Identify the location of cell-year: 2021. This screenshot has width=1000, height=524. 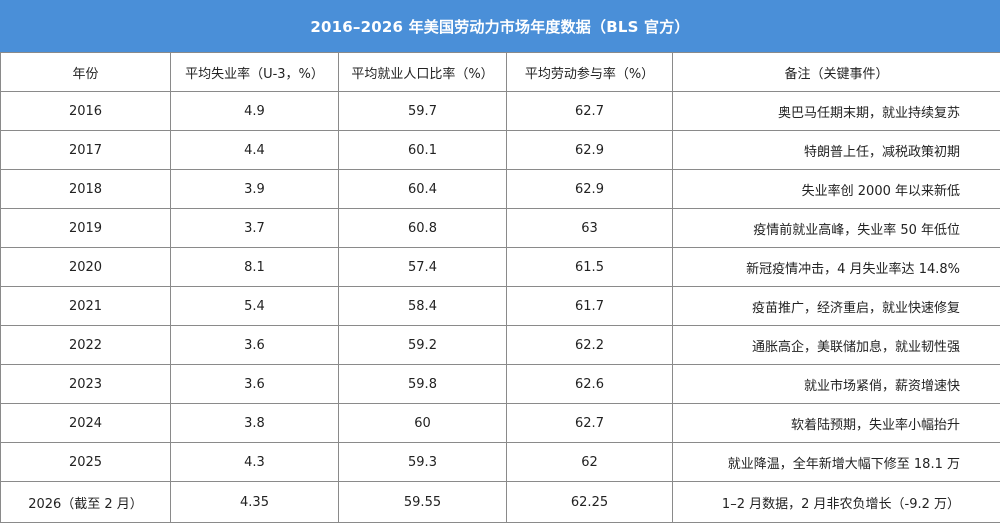
(85, 306).